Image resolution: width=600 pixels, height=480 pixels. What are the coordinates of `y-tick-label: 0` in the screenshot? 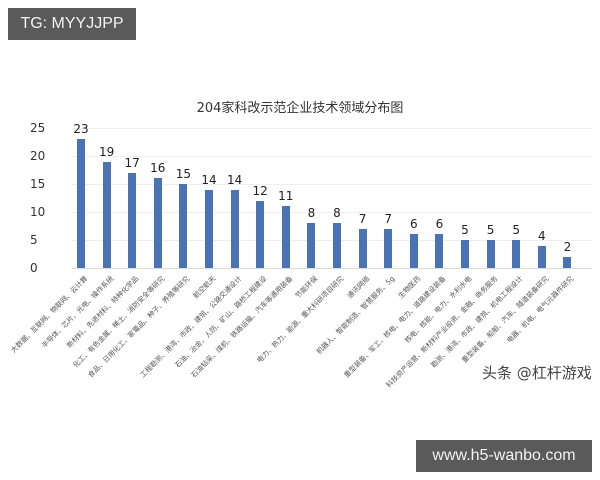 It's located at (34, 268).